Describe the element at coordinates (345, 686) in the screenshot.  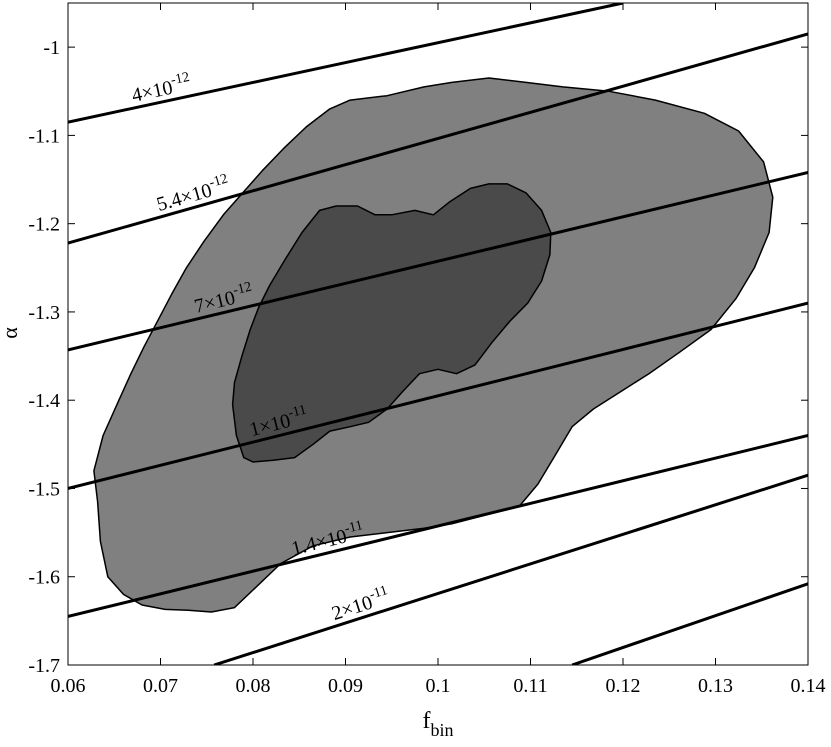
I see `x-tick-label: 0.09` at that location.